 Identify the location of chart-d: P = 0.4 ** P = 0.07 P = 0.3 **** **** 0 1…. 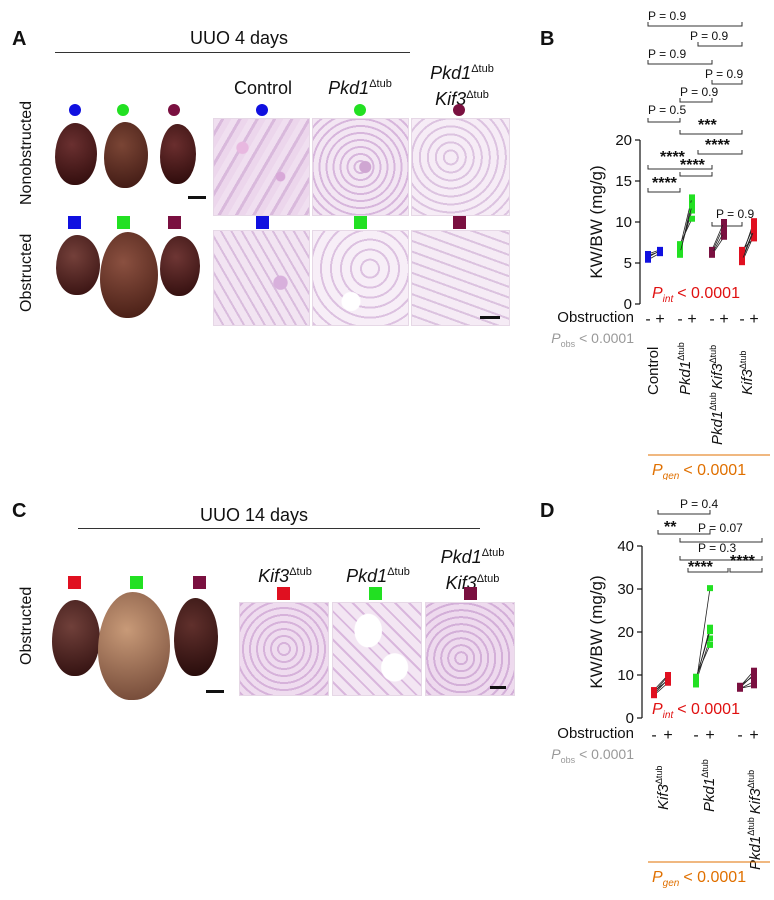
(660, 693).